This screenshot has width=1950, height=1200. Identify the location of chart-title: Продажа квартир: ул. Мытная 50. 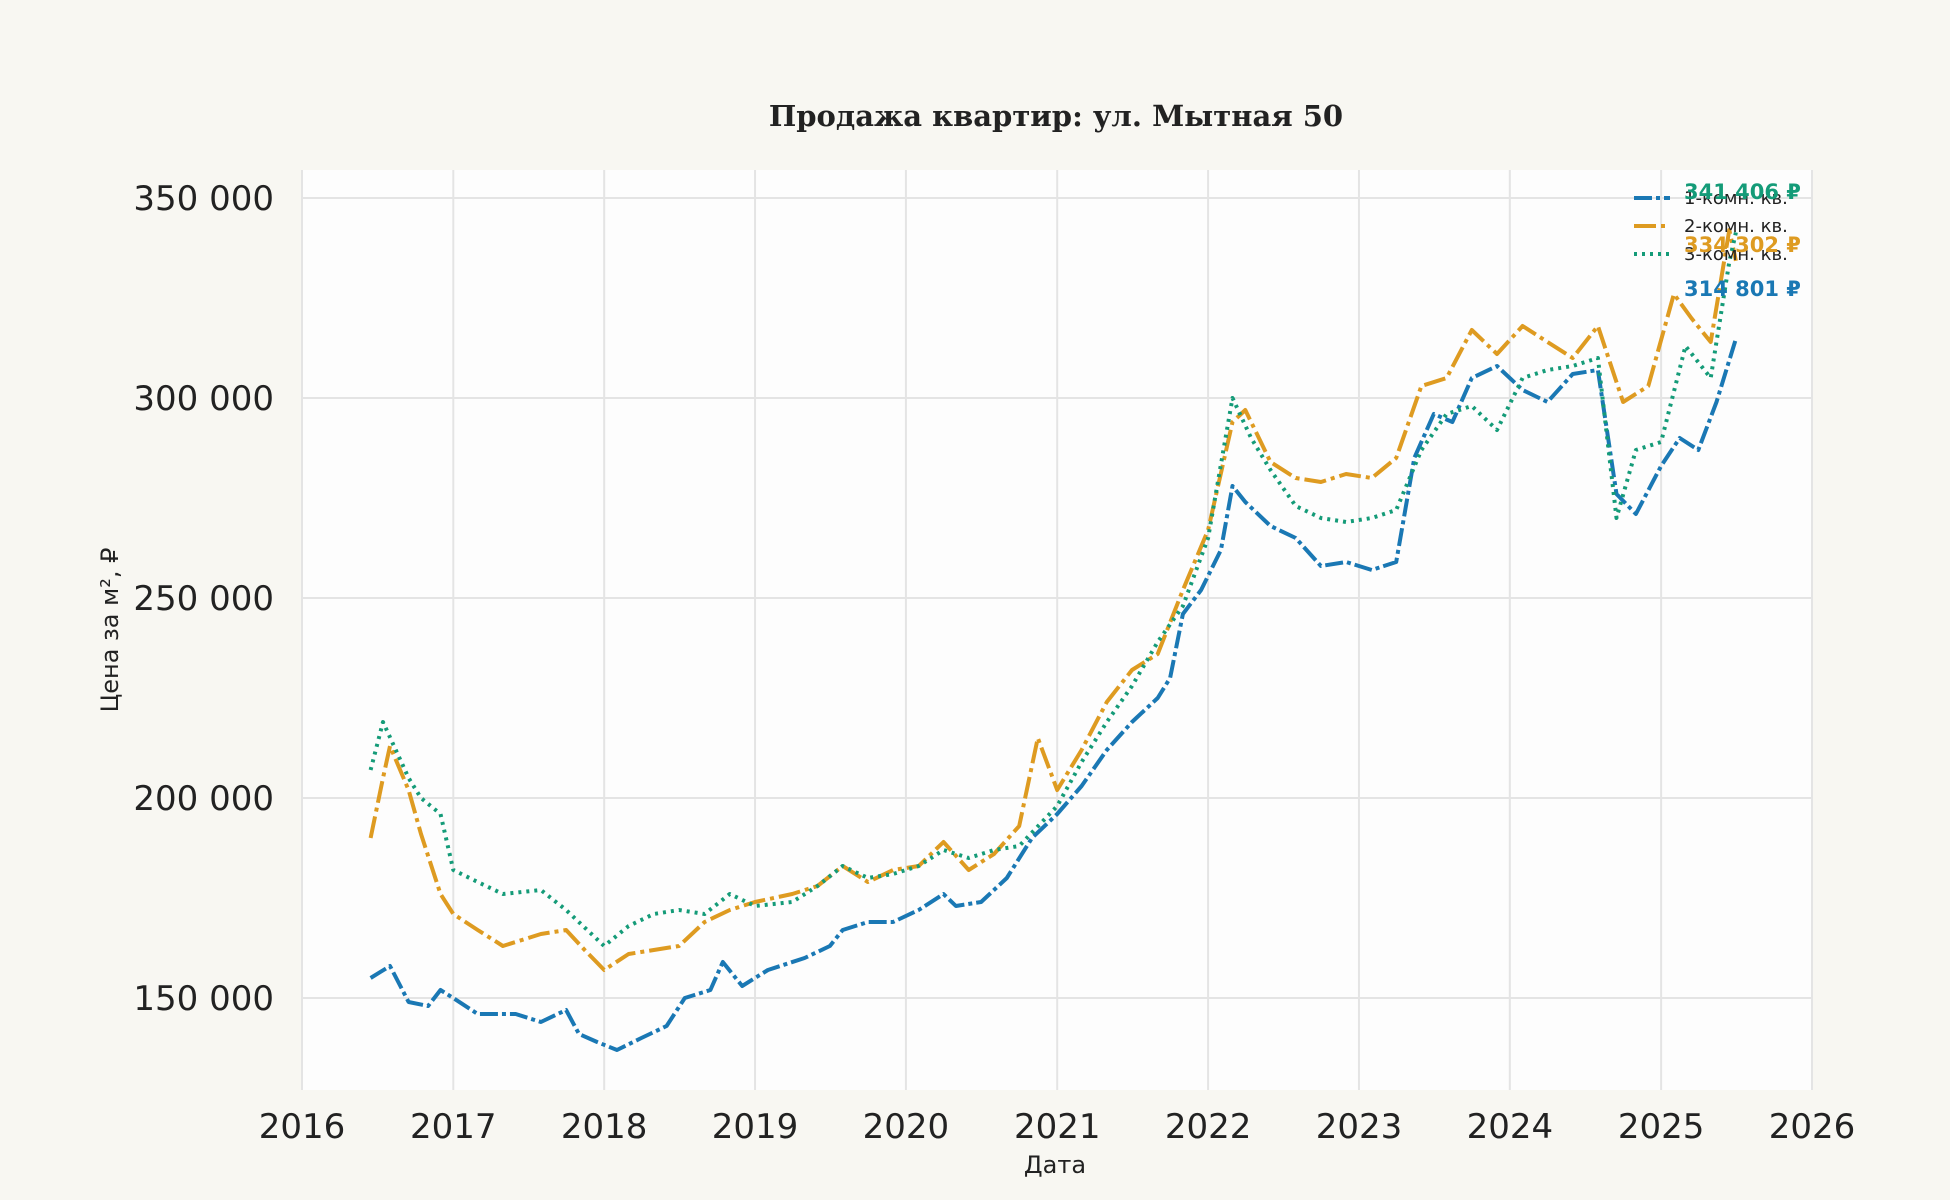
(1056, 116).